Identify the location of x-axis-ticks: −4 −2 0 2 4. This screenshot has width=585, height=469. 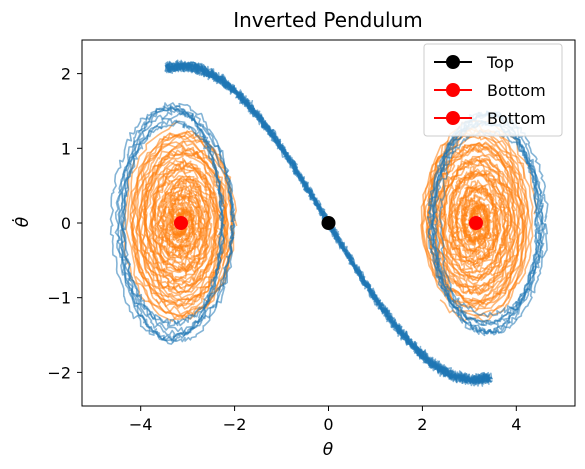
(325, 420).